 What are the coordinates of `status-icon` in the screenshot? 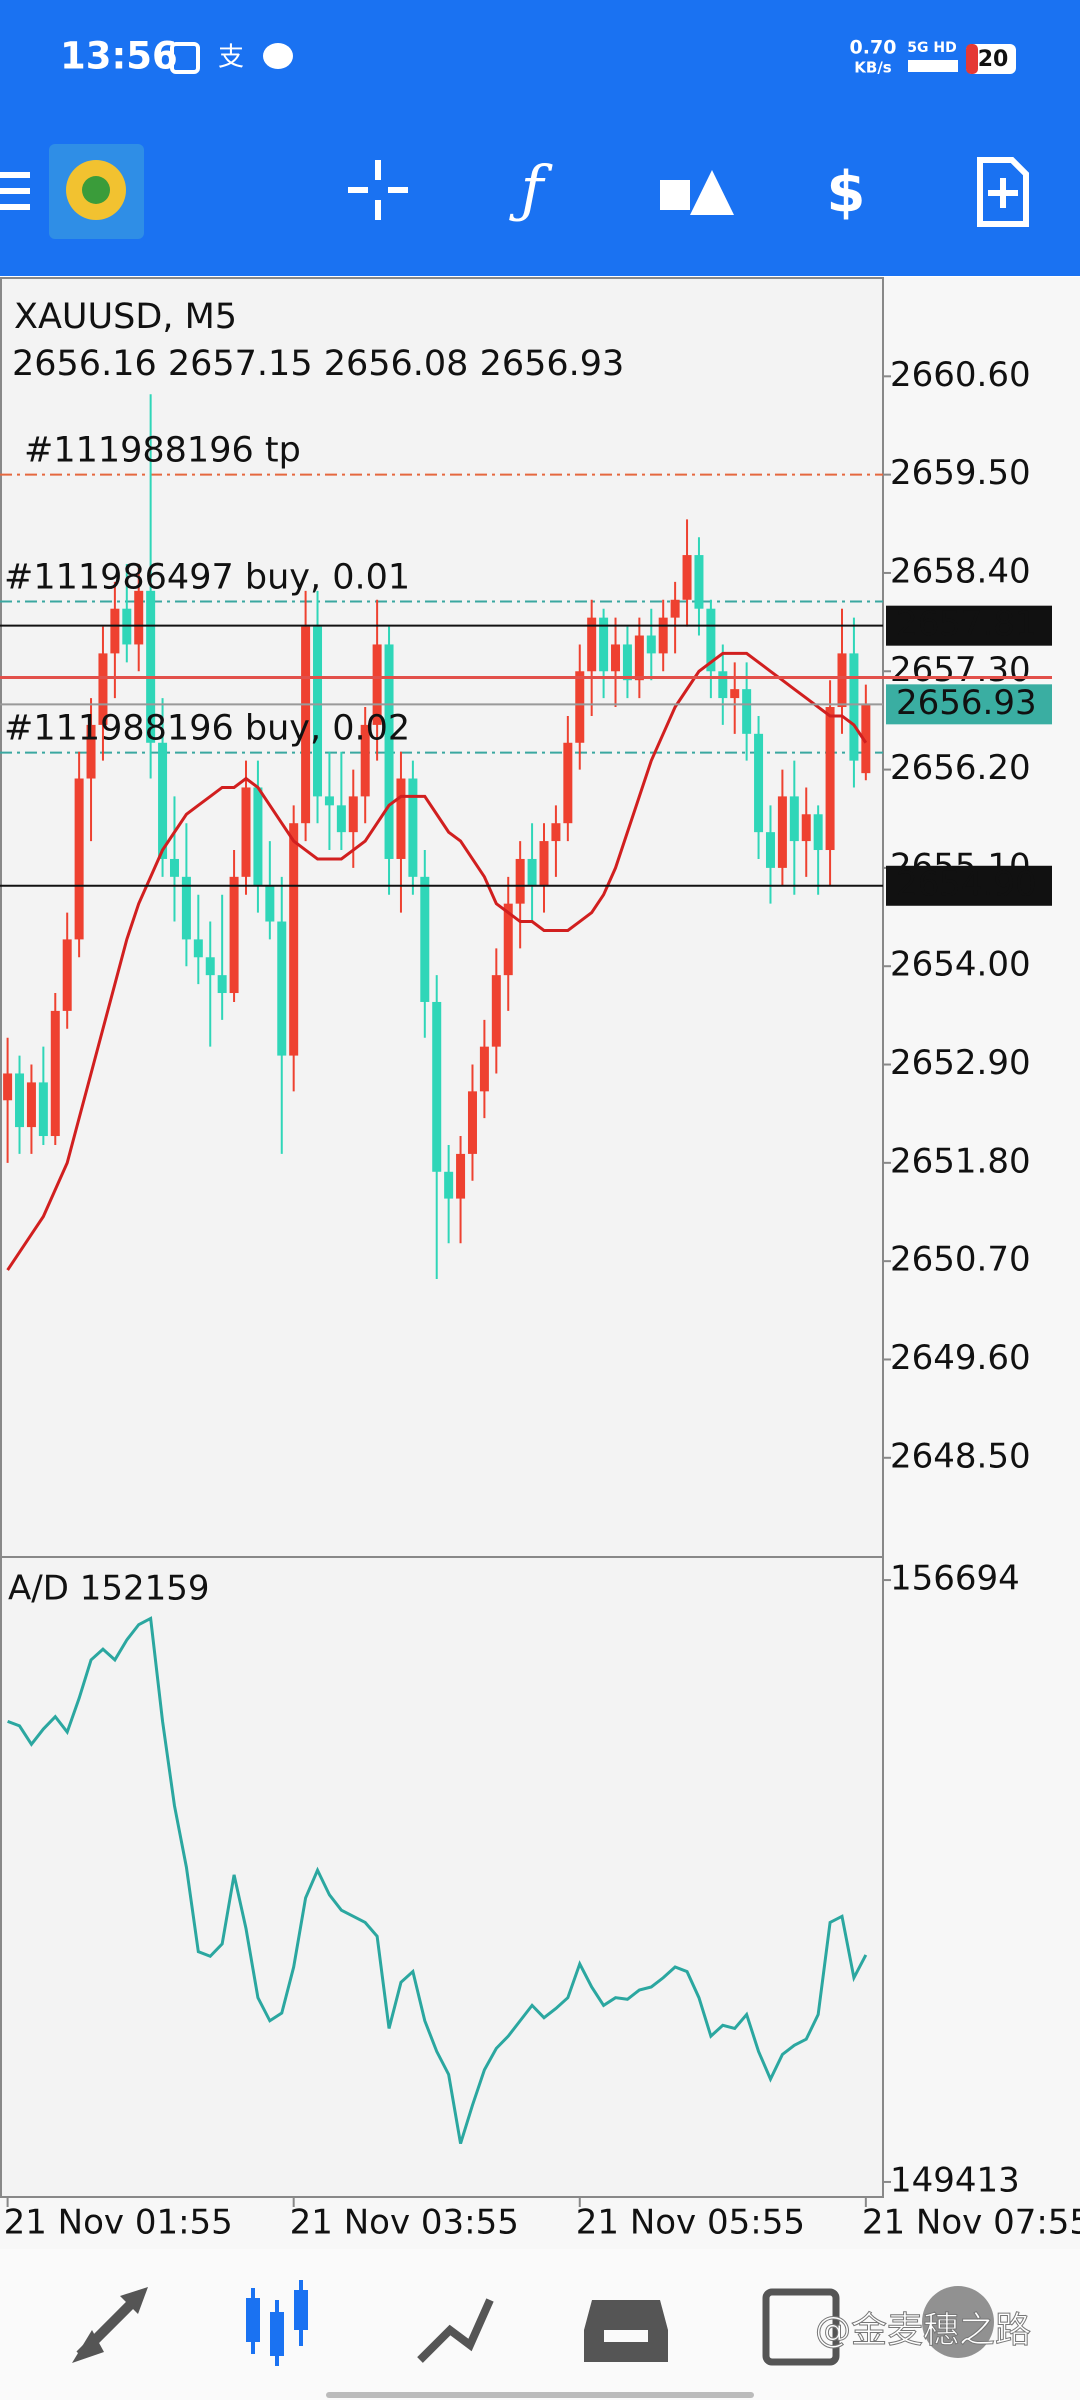 It's located at (185, 58).